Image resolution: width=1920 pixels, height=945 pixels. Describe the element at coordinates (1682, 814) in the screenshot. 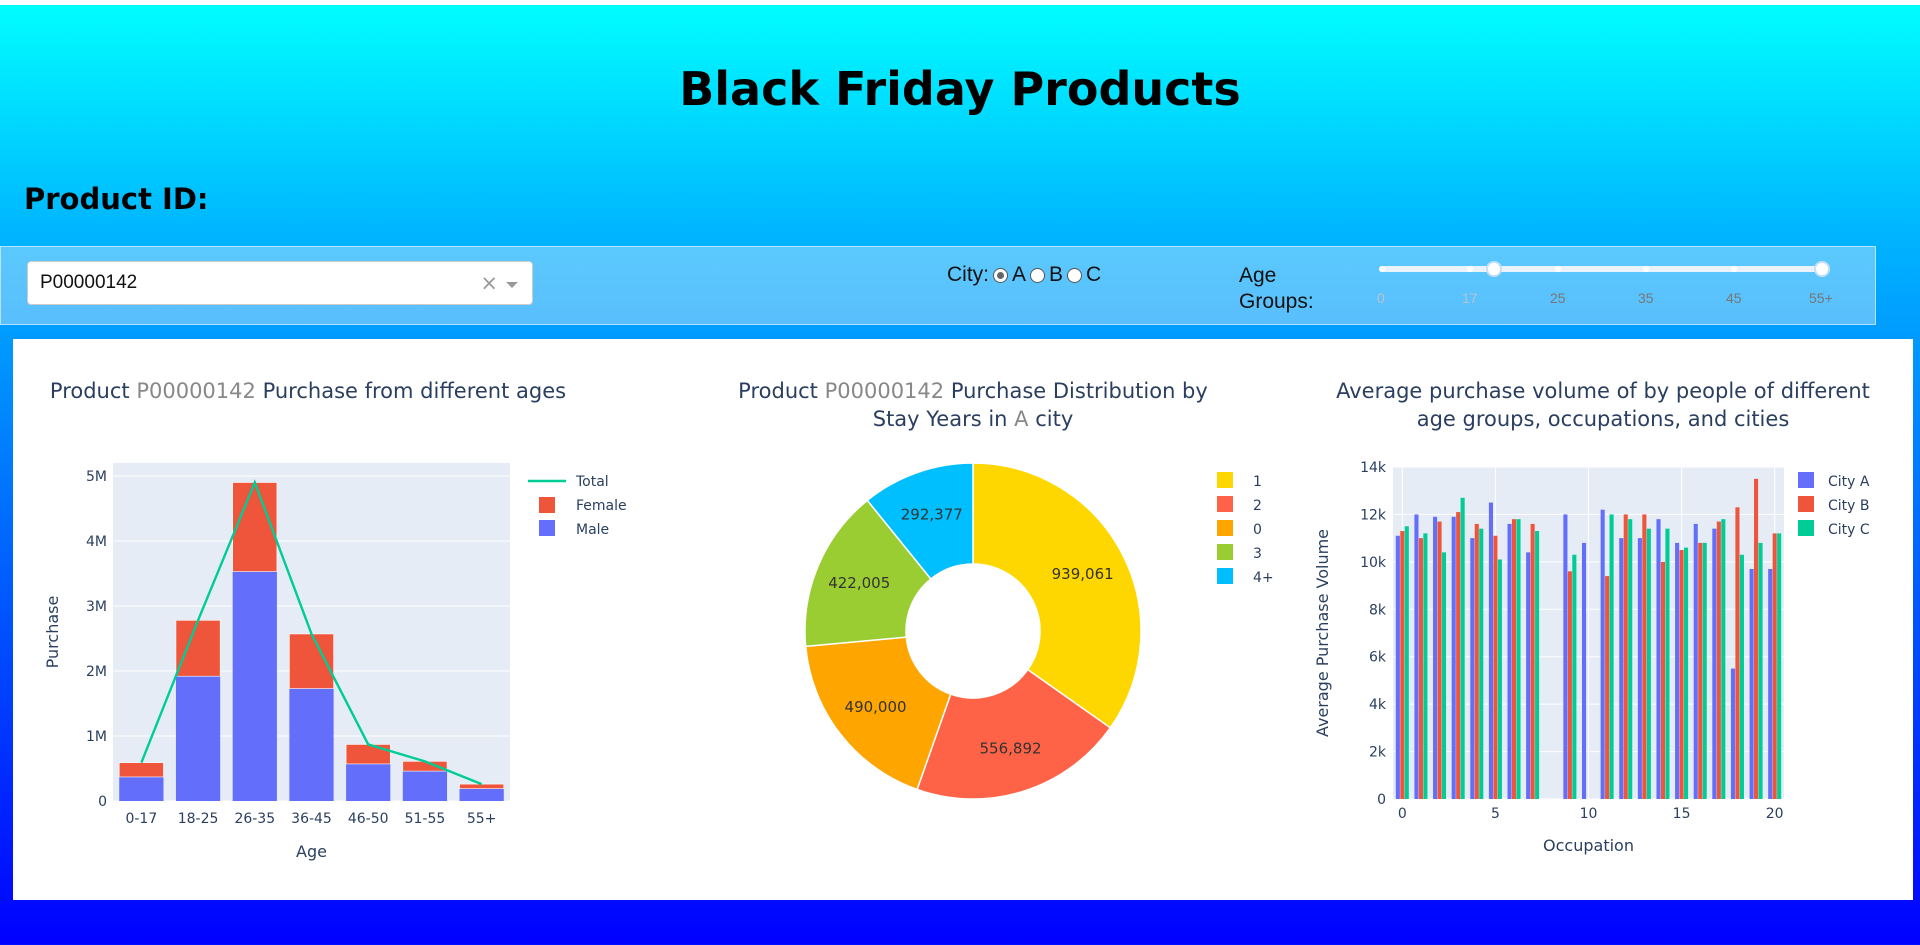

I see `x-tick-label: 15` at that location.